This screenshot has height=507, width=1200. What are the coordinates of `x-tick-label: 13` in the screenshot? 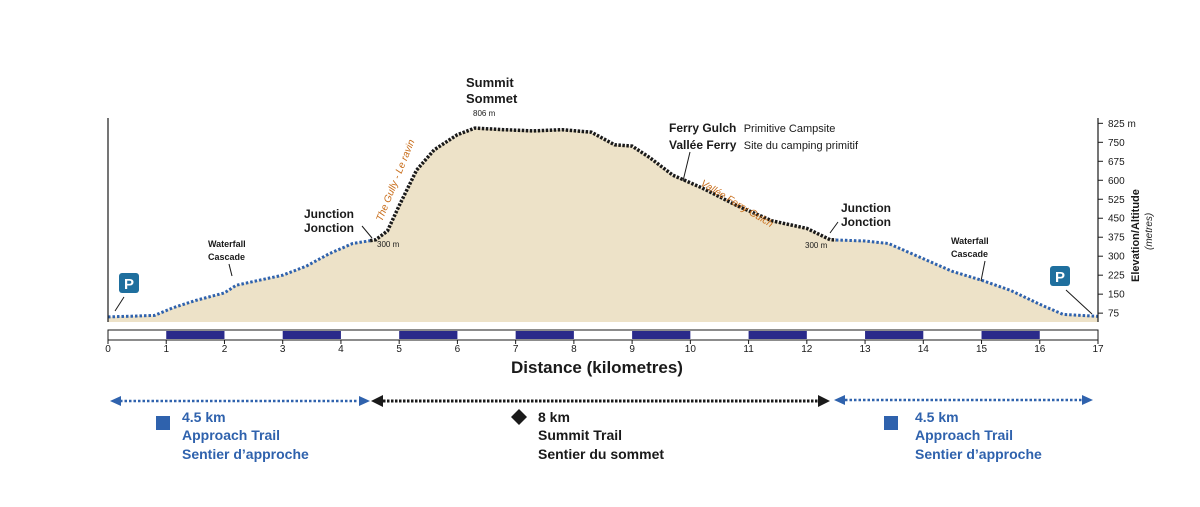 It's located at (865, 349).